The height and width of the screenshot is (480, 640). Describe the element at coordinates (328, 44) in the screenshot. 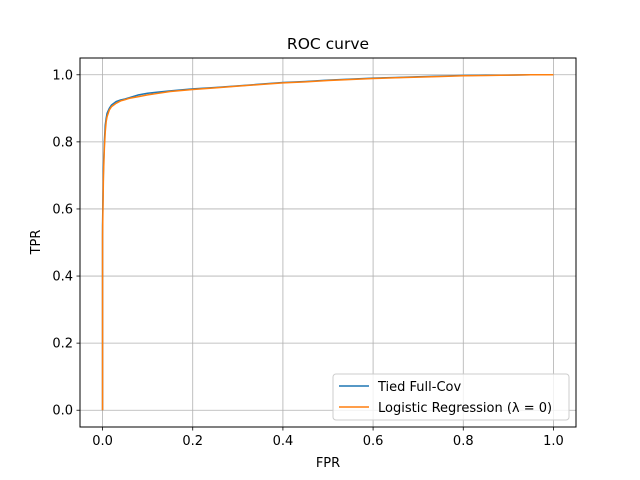

I see `chart-title: ROC curve` at that location.